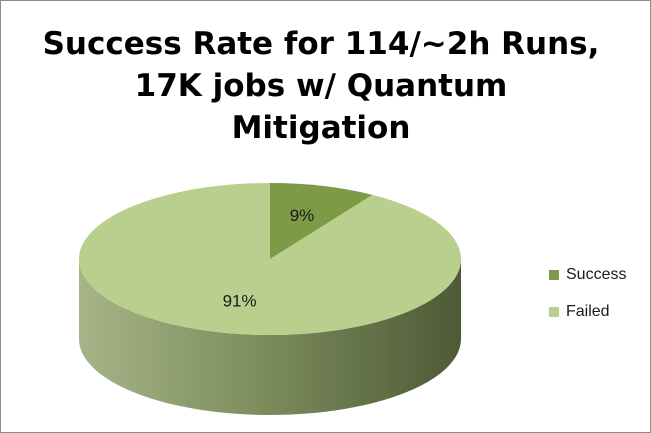 The height and width of the screenshot is (433, 651). What do you see at coordinates (554, 312) in the screenshot?
I see `legend-swatch-failed` at bounding box center [554, 312].